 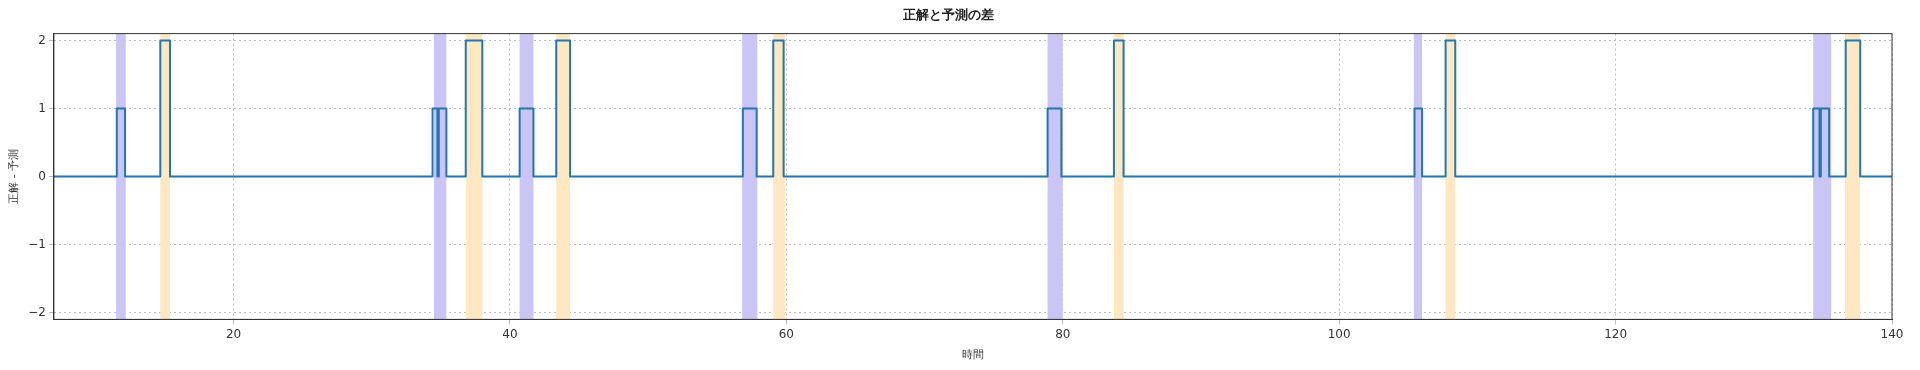 I want to click on y-tick-label: 0, so click(x=42, y=175).